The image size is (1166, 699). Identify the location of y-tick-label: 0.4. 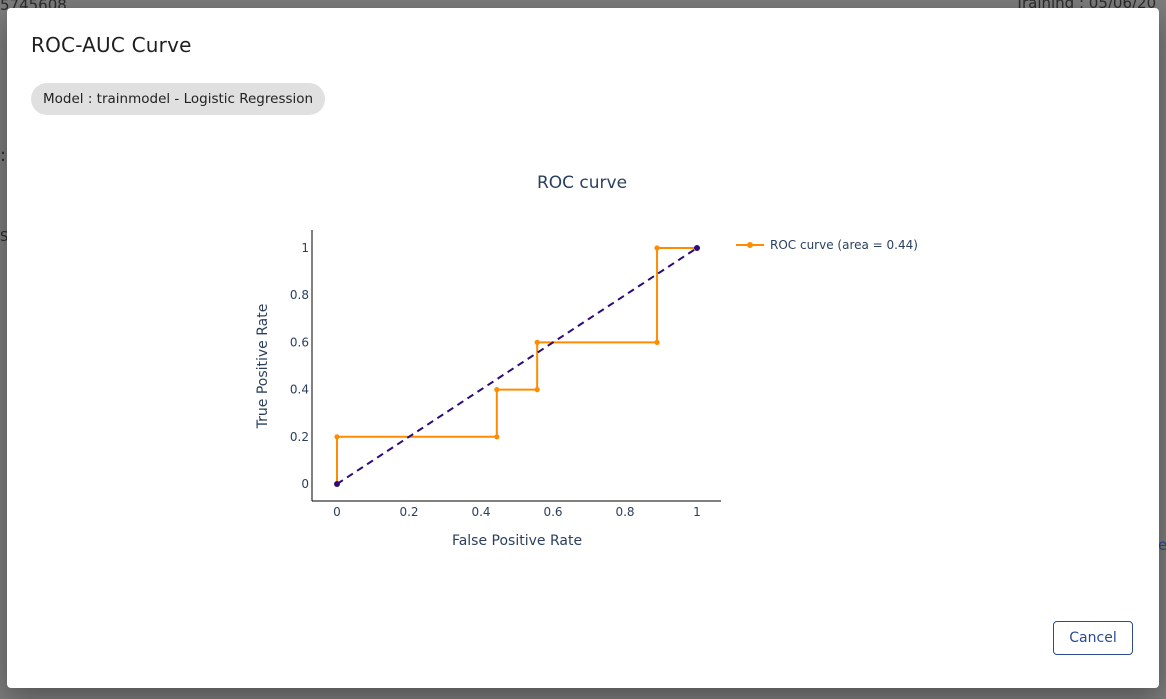
(299, 390).